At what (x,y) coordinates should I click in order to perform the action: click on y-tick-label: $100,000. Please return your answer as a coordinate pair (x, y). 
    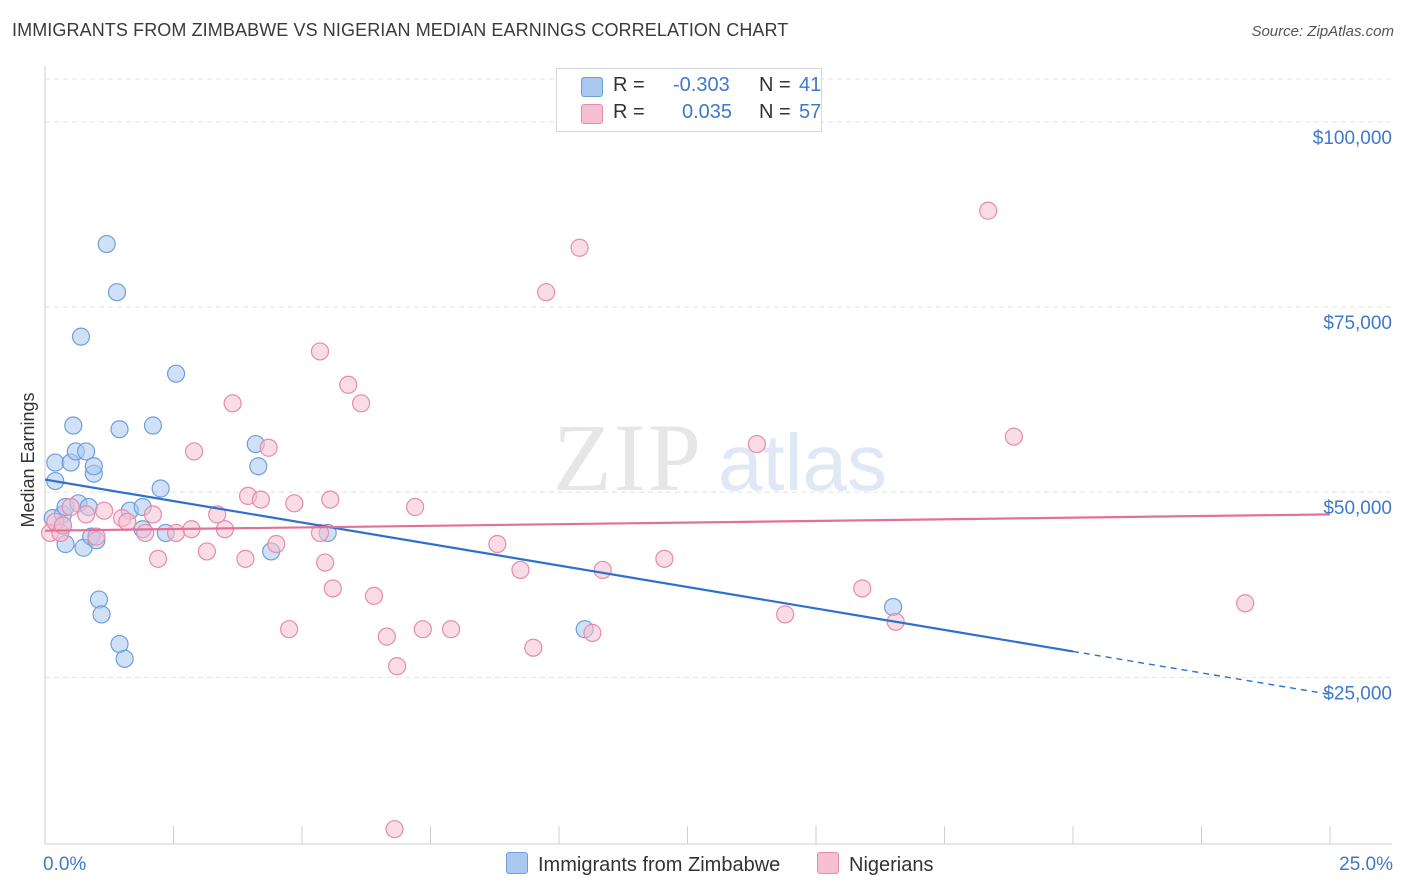
    Looking at the image, I should click on (1352, 138).